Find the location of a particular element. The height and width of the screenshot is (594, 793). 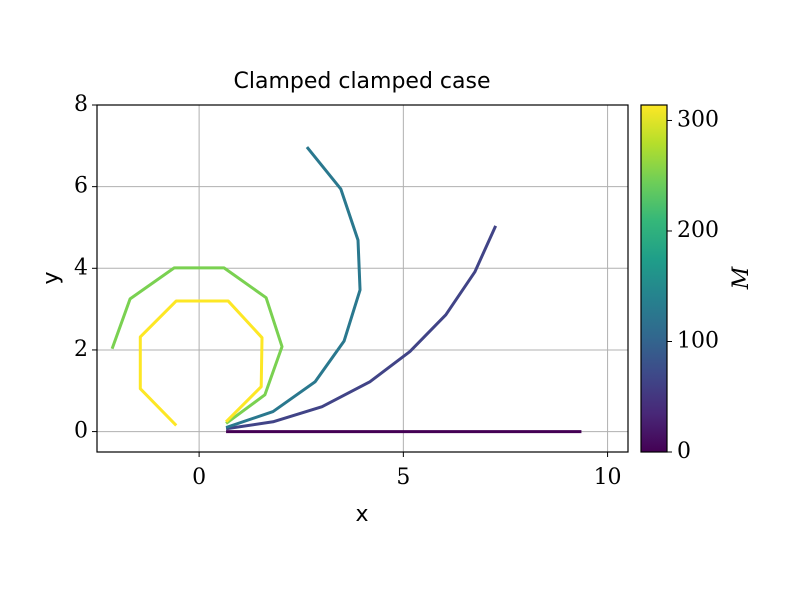

y-tick-label: 2 is located at coordinates (81, 349).